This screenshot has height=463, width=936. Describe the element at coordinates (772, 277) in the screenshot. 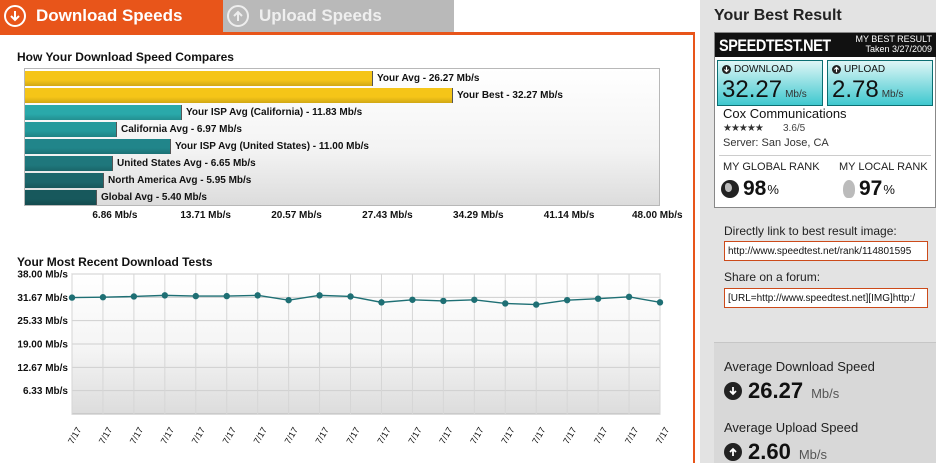

I see `forum-link-label: Share on a forum:` at that location.